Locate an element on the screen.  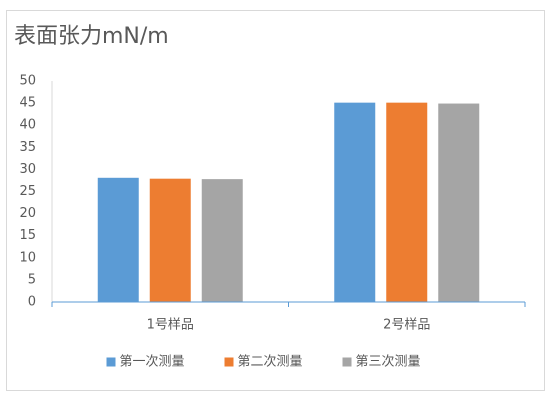
x-tick-label: 1号样品 is located at coordinates (170, 325).